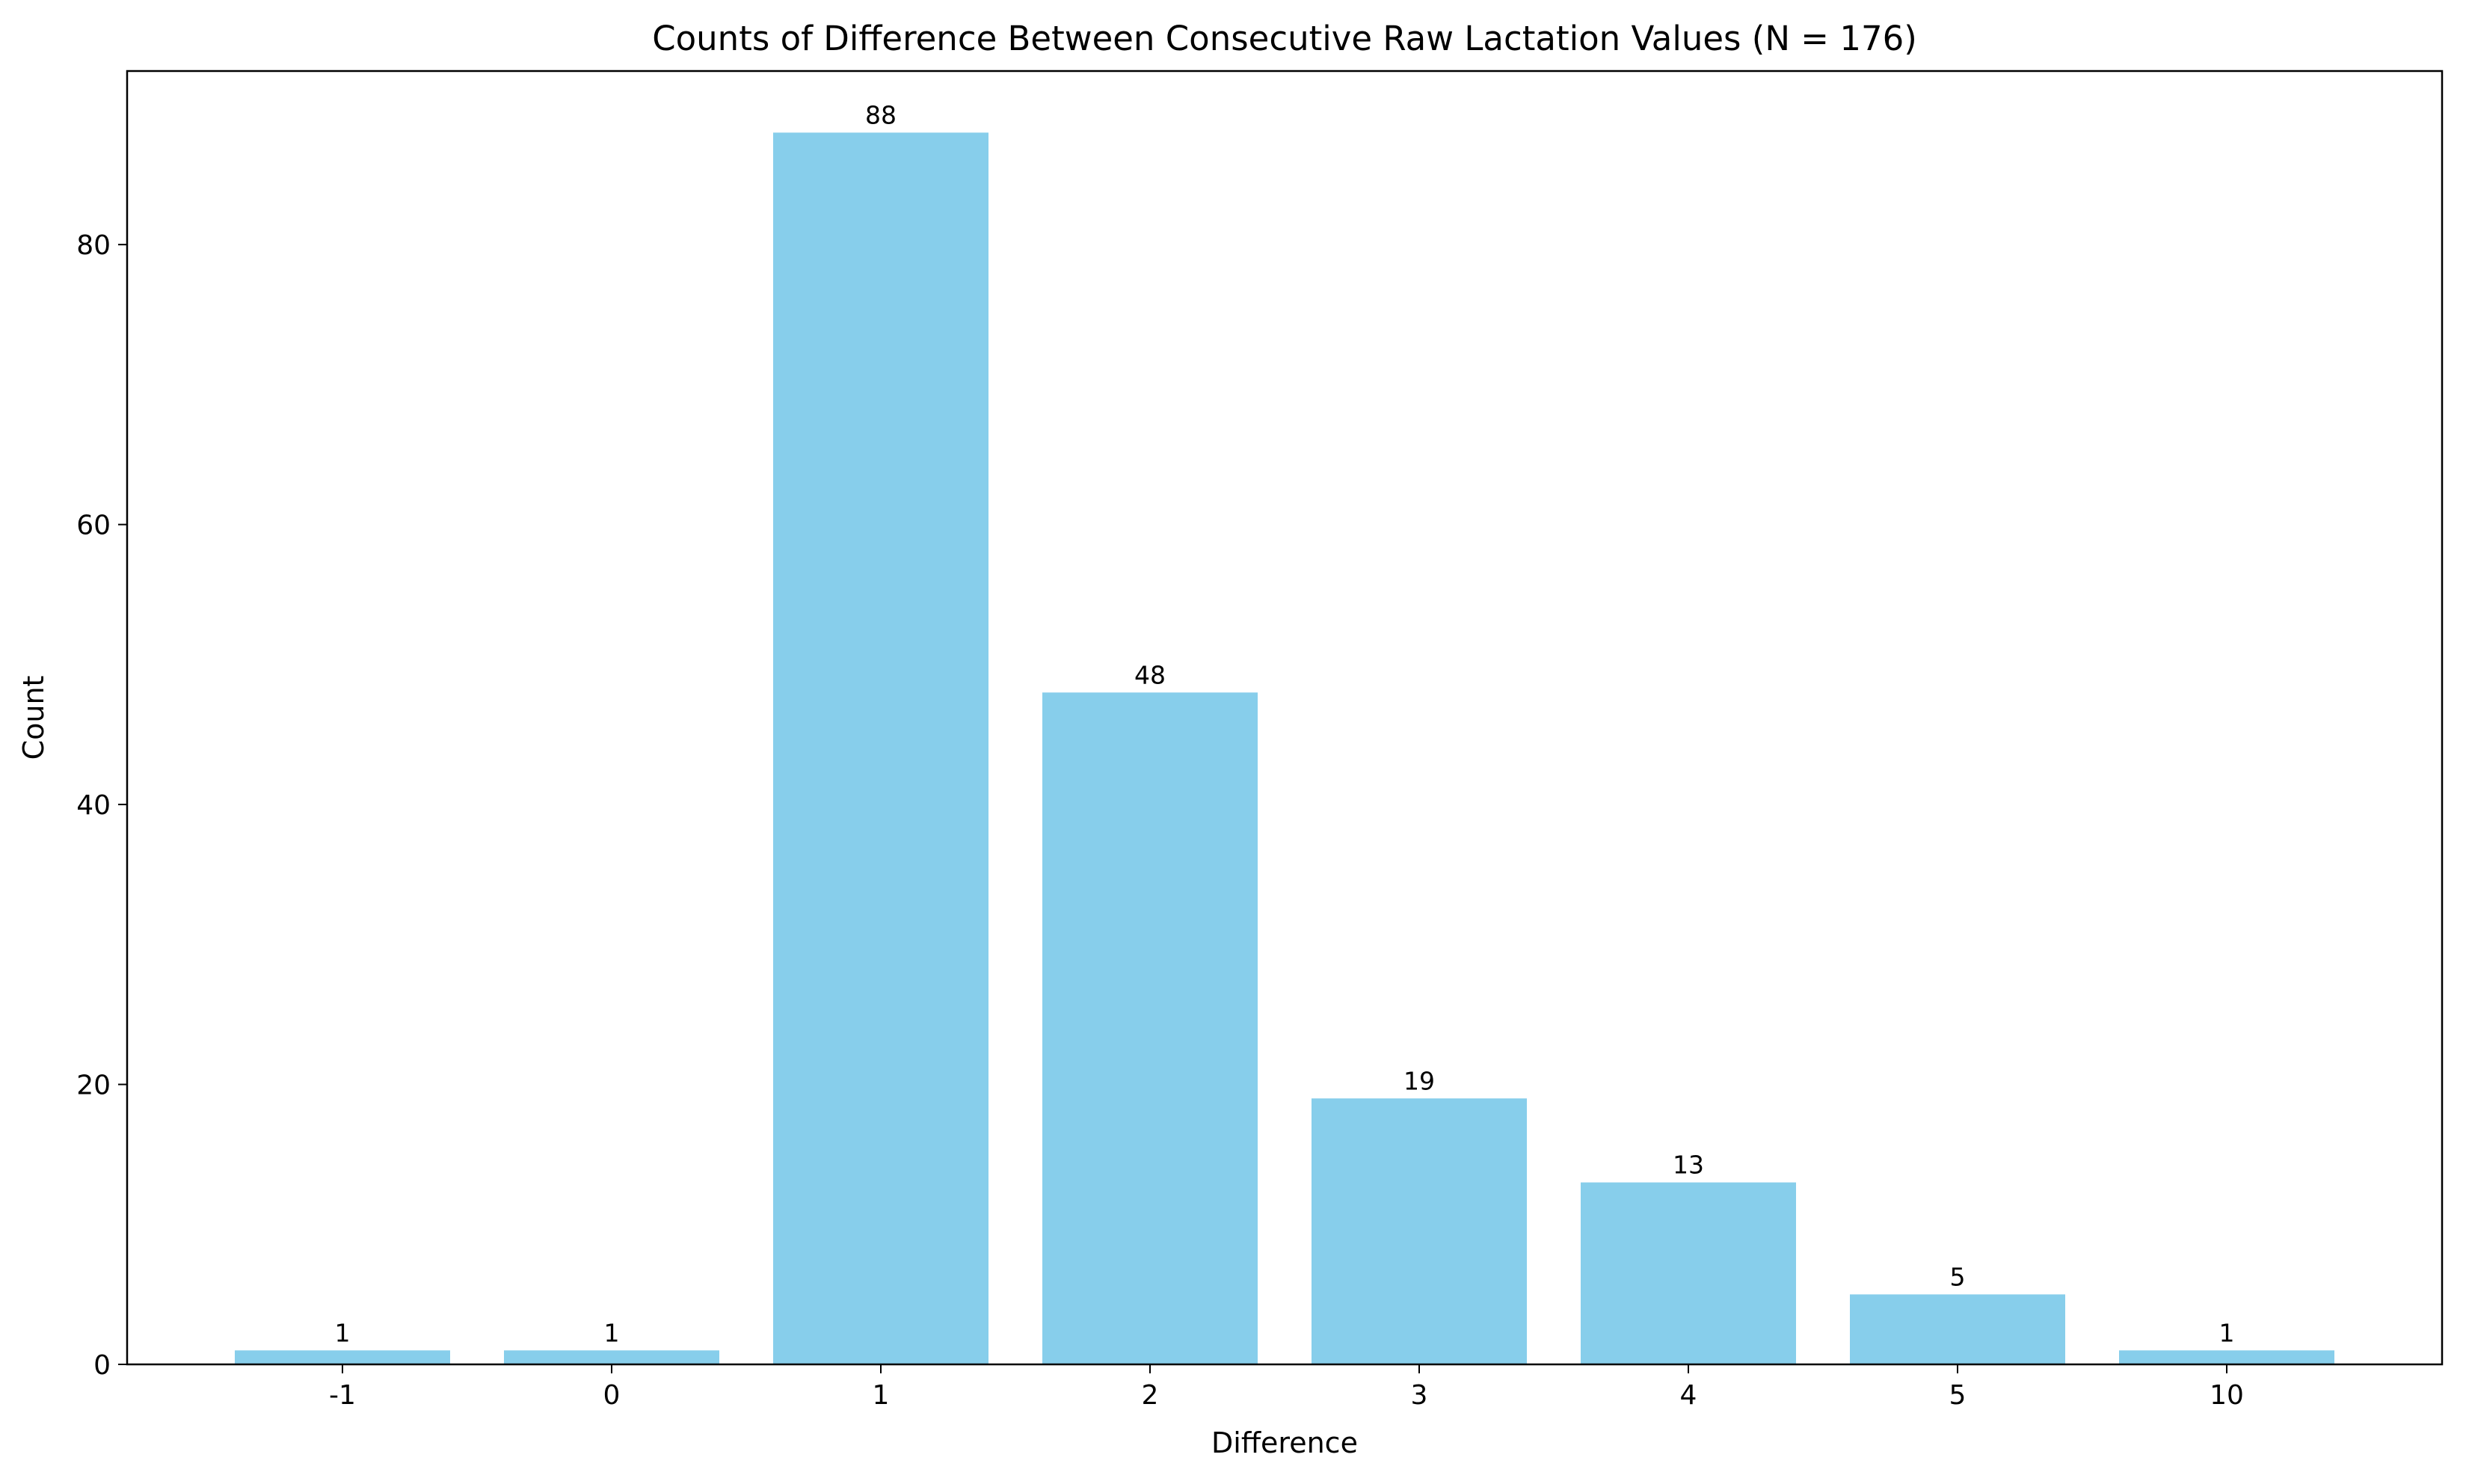 The image size is (2466, 1484). I want to click on x-tick-label: -1, so click(343, 1395).